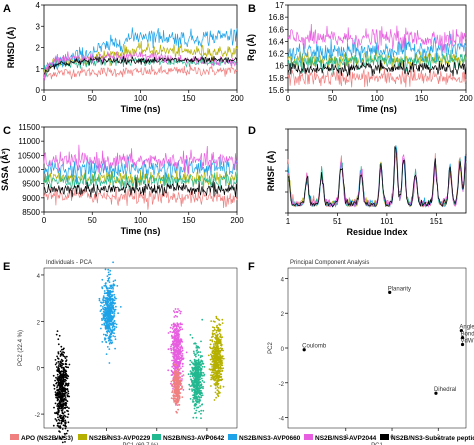 The height and width of the screenshot is (445, 474). What do you see at coordinates (308, 437) in the screenshot?
I see `legend-swatch-avp2044` at bounding box center [308, 437].